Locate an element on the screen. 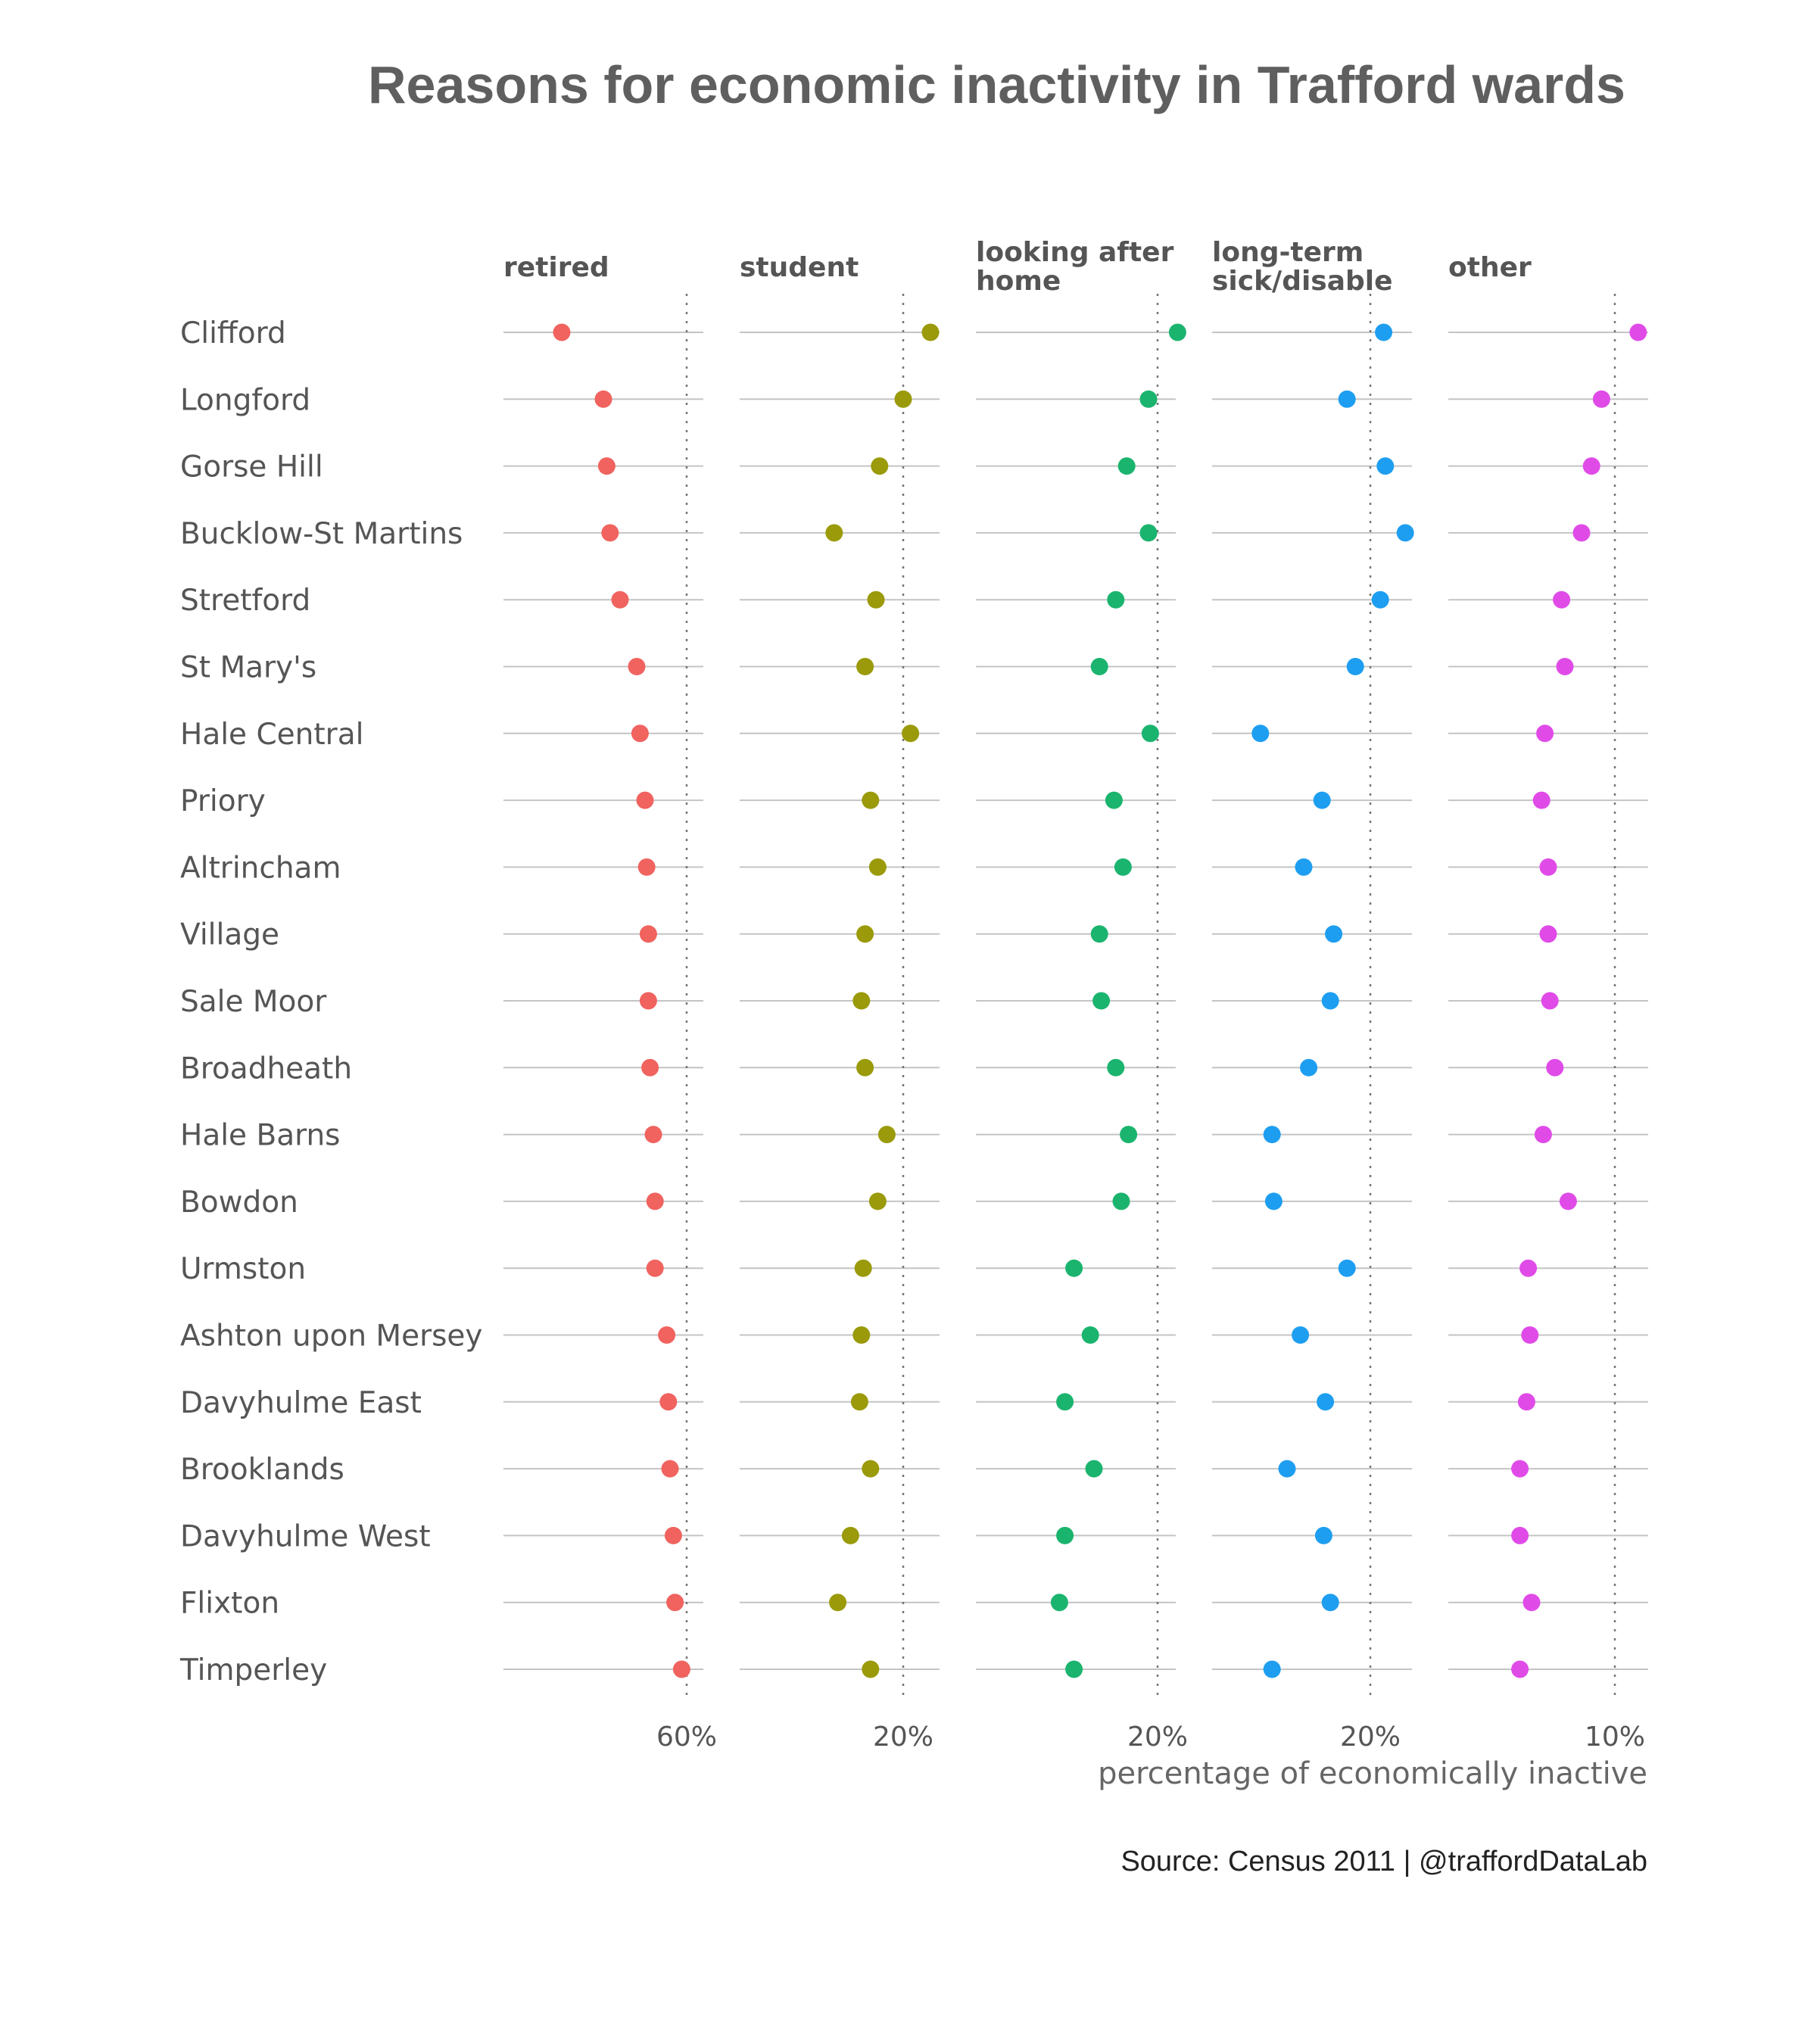  facet-title: student is located at coordinates (799, 267).